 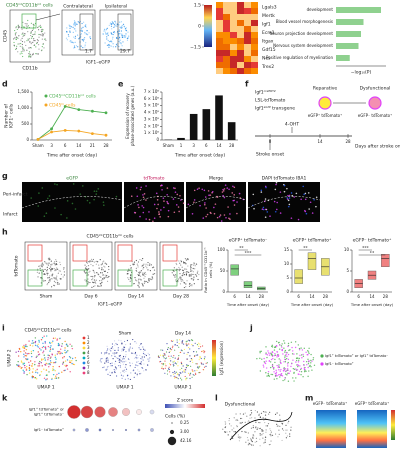 What do you see at coordinates (10, 357) in the screenshot?
I see `axis-label: UMAP 2` at bounding box center [10, 357].